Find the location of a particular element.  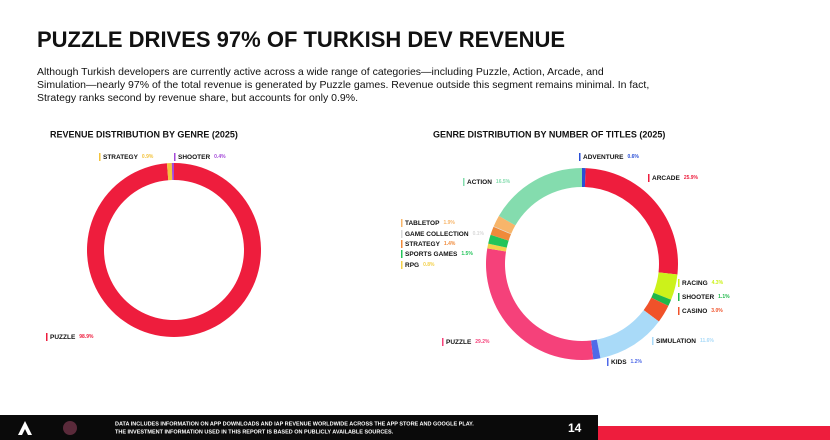

segment-label: ACTION 16.5% is located at coordinates (489, 182).